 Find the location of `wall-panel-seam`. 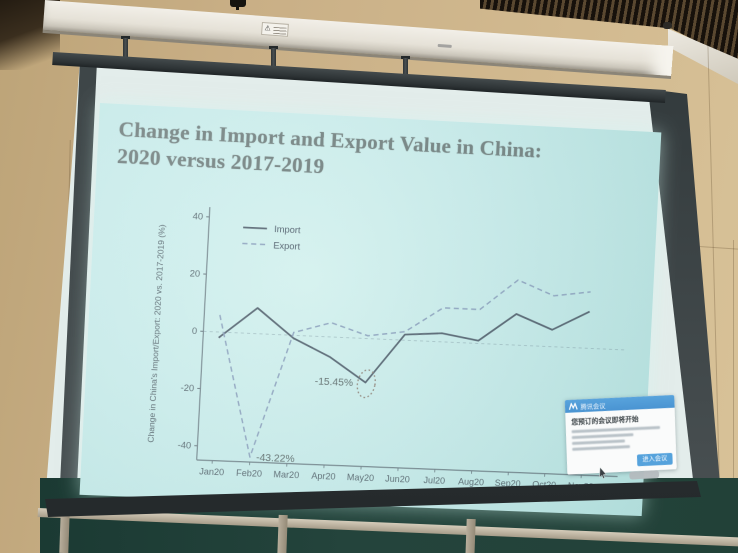

wall-panel-seam is located at coordinates (733, 396).